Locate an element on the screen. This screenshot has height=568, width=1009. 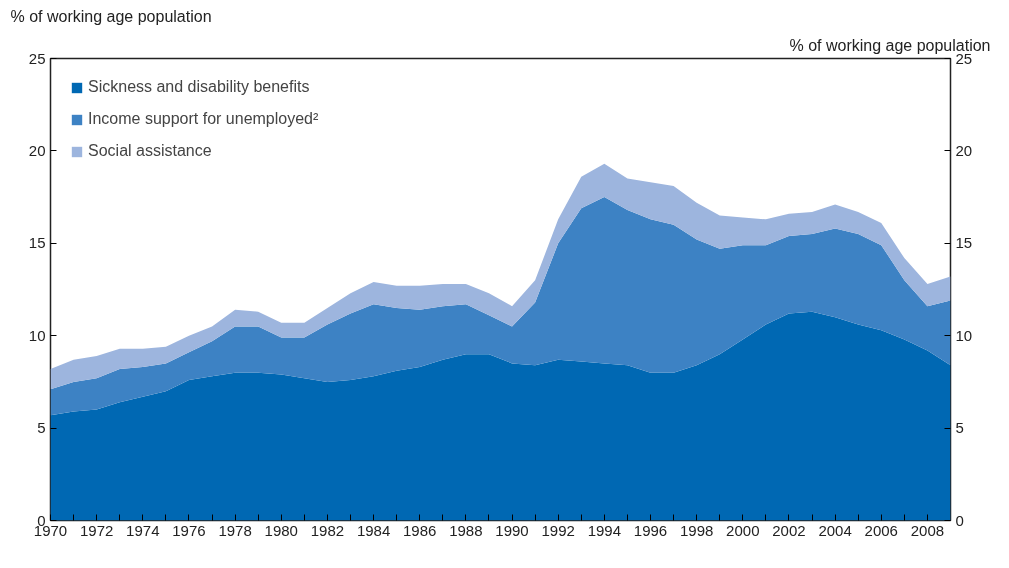
x-tick-label: 2000 is located at coordinates (743, 530).